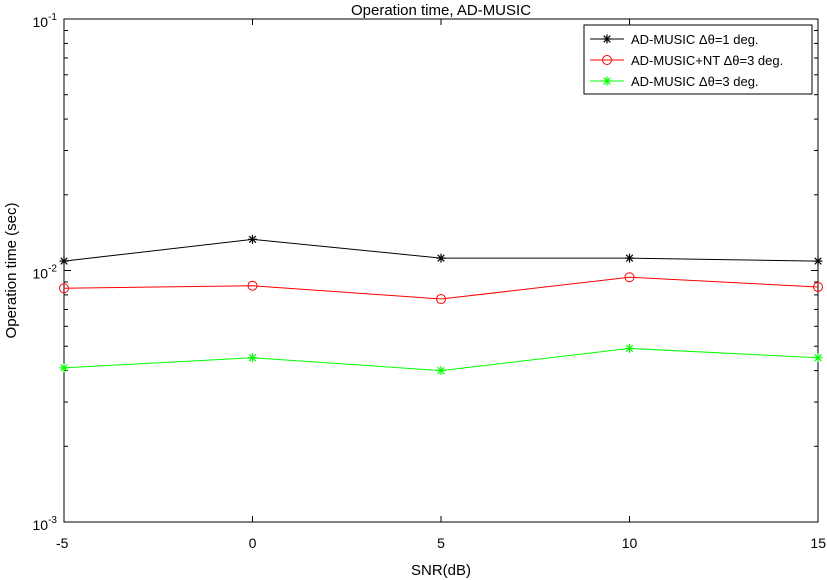 This screenshot has height=580, width=827. Describe the element at coordinates (441, 10) in the screenshot. I see `chart-title: Operation time, AD-MUSIC` at that location.